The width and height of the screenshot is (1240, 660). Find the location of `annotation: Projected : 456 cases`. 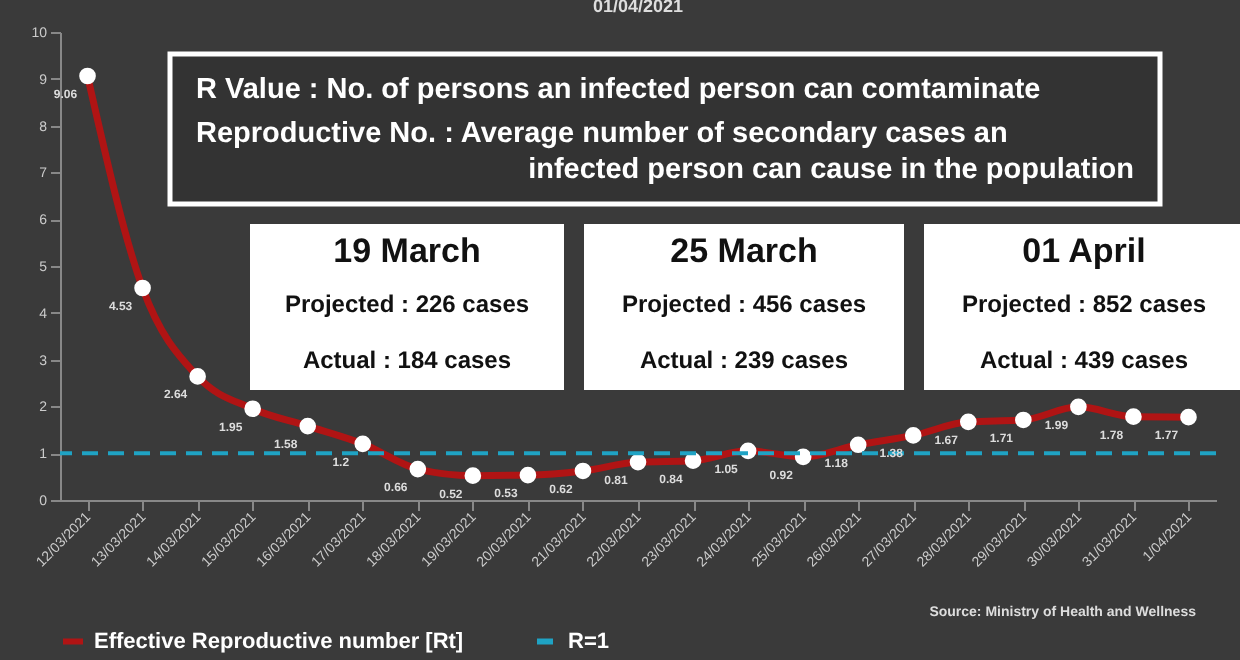

annotation: Projected : 456 cases is located at coordinates (744, 304).